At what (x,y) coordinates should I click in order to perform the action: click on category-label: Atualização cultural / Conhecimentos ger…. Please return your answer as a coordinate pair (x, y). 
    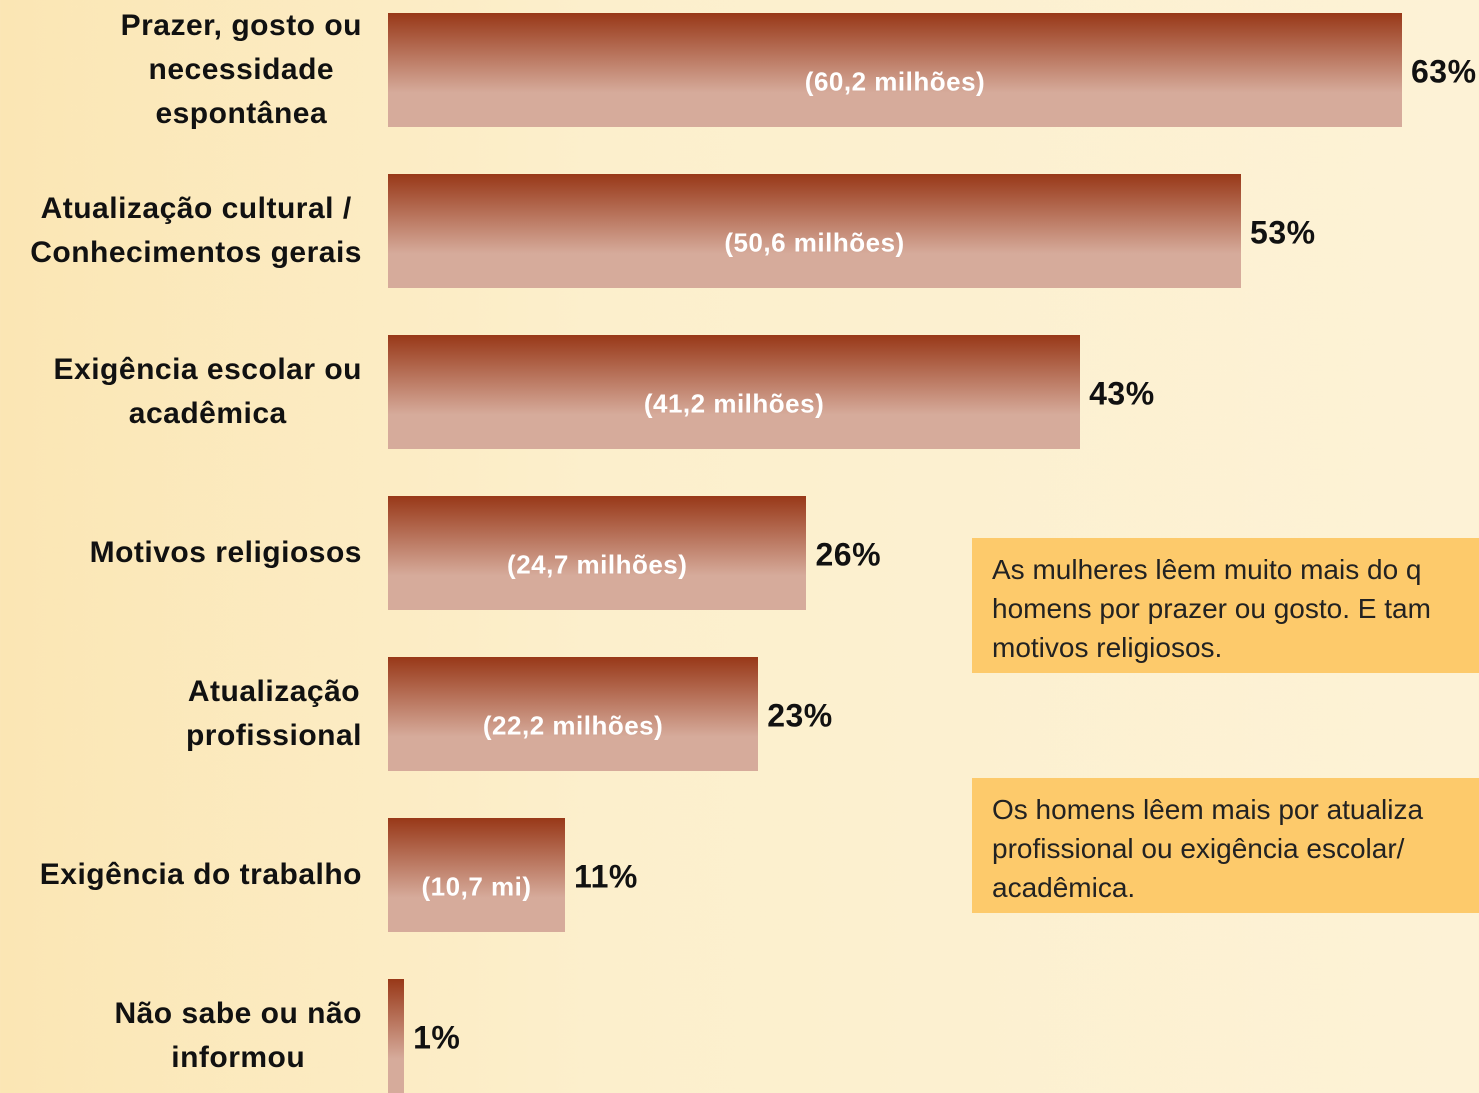
    Looking at the image, I should click on (181, 231).